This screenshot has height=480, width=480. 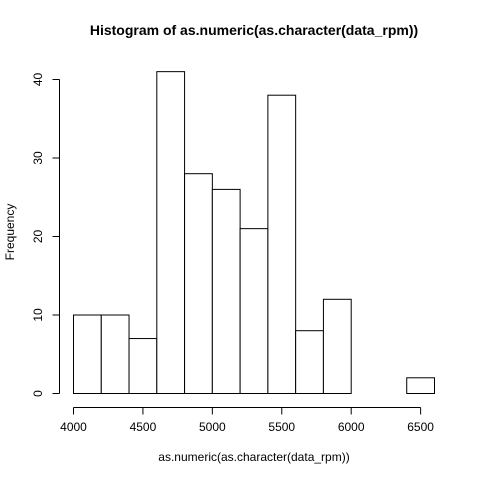 What do you see at coordinates (253, 457) in the screenshot?
I see `x-axis-label: as.numeric(as.character(data_rpm))` at bounding box center [253, 457].